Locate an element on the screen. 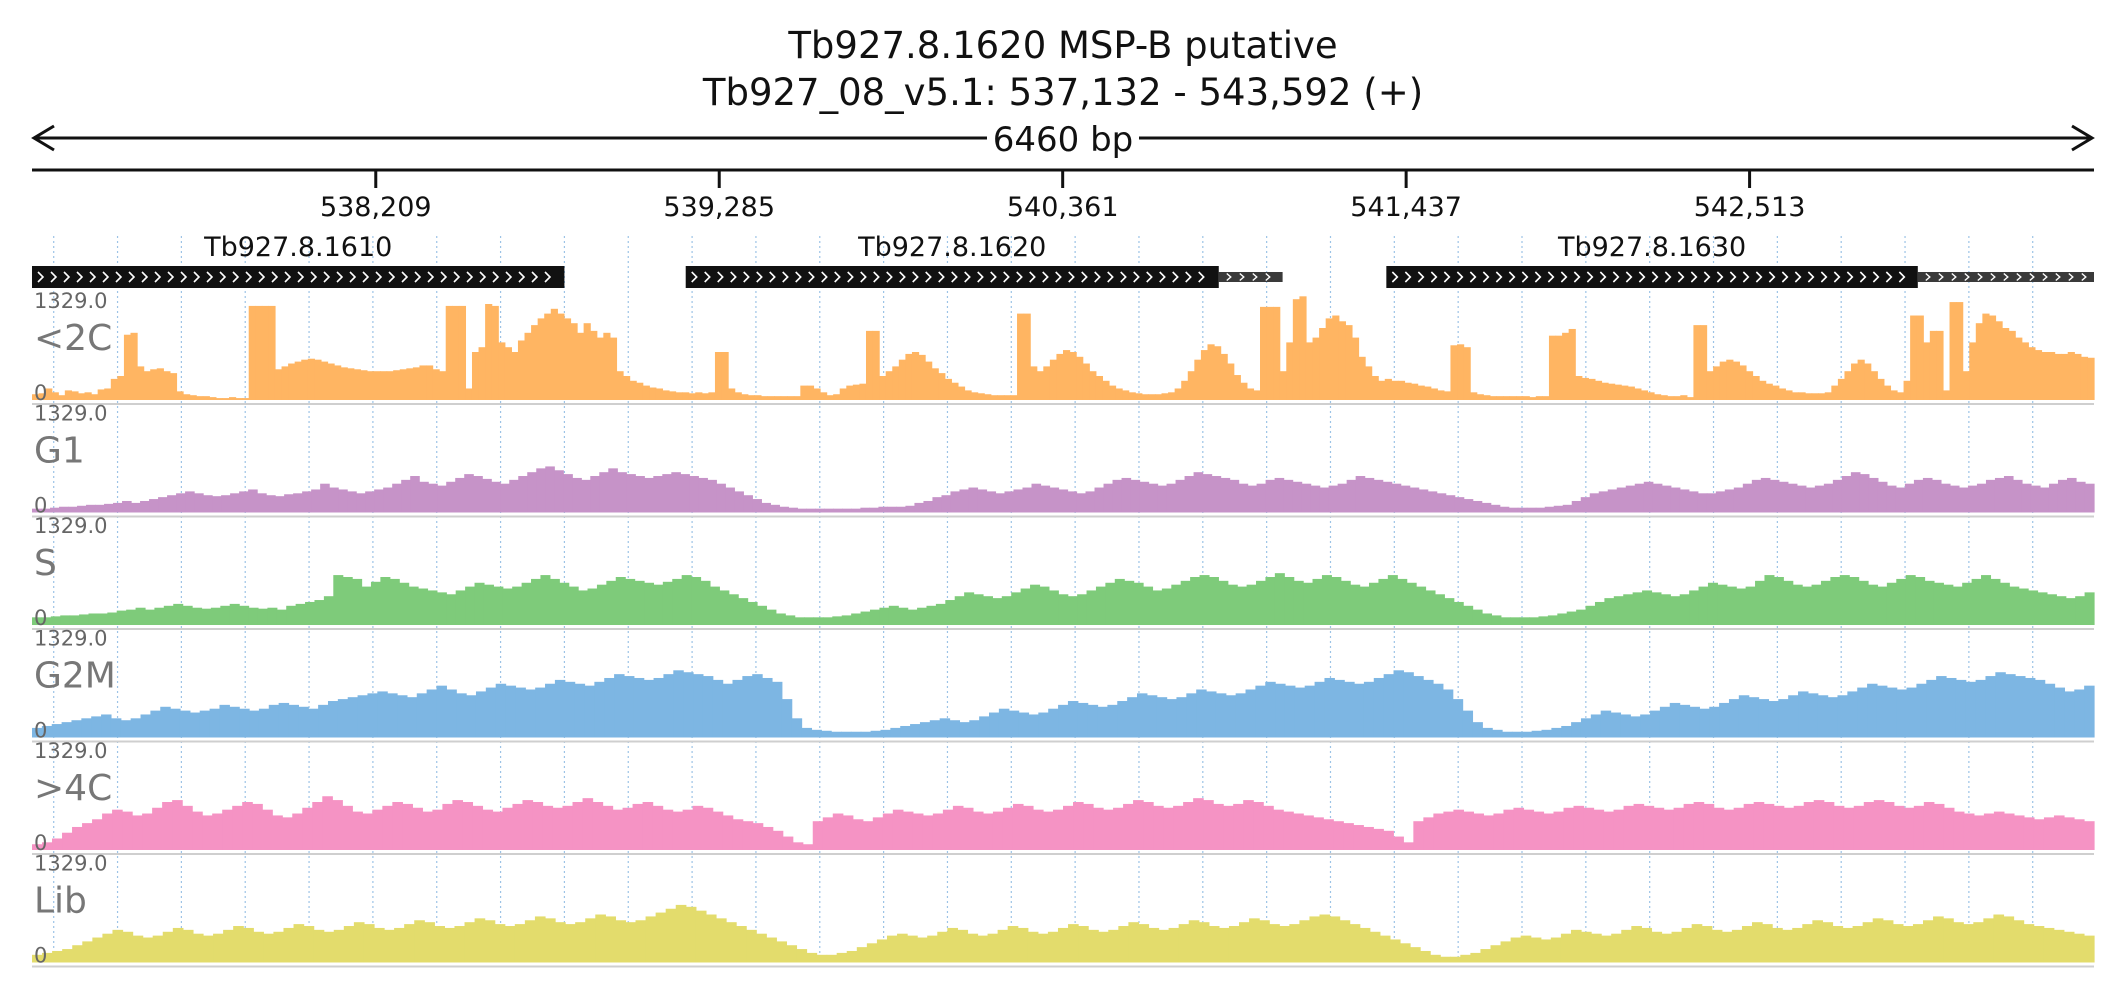 This screenshot has height=1000, width=2126. span-length-label: 6460 bp is located at coordinates (1063, 140).